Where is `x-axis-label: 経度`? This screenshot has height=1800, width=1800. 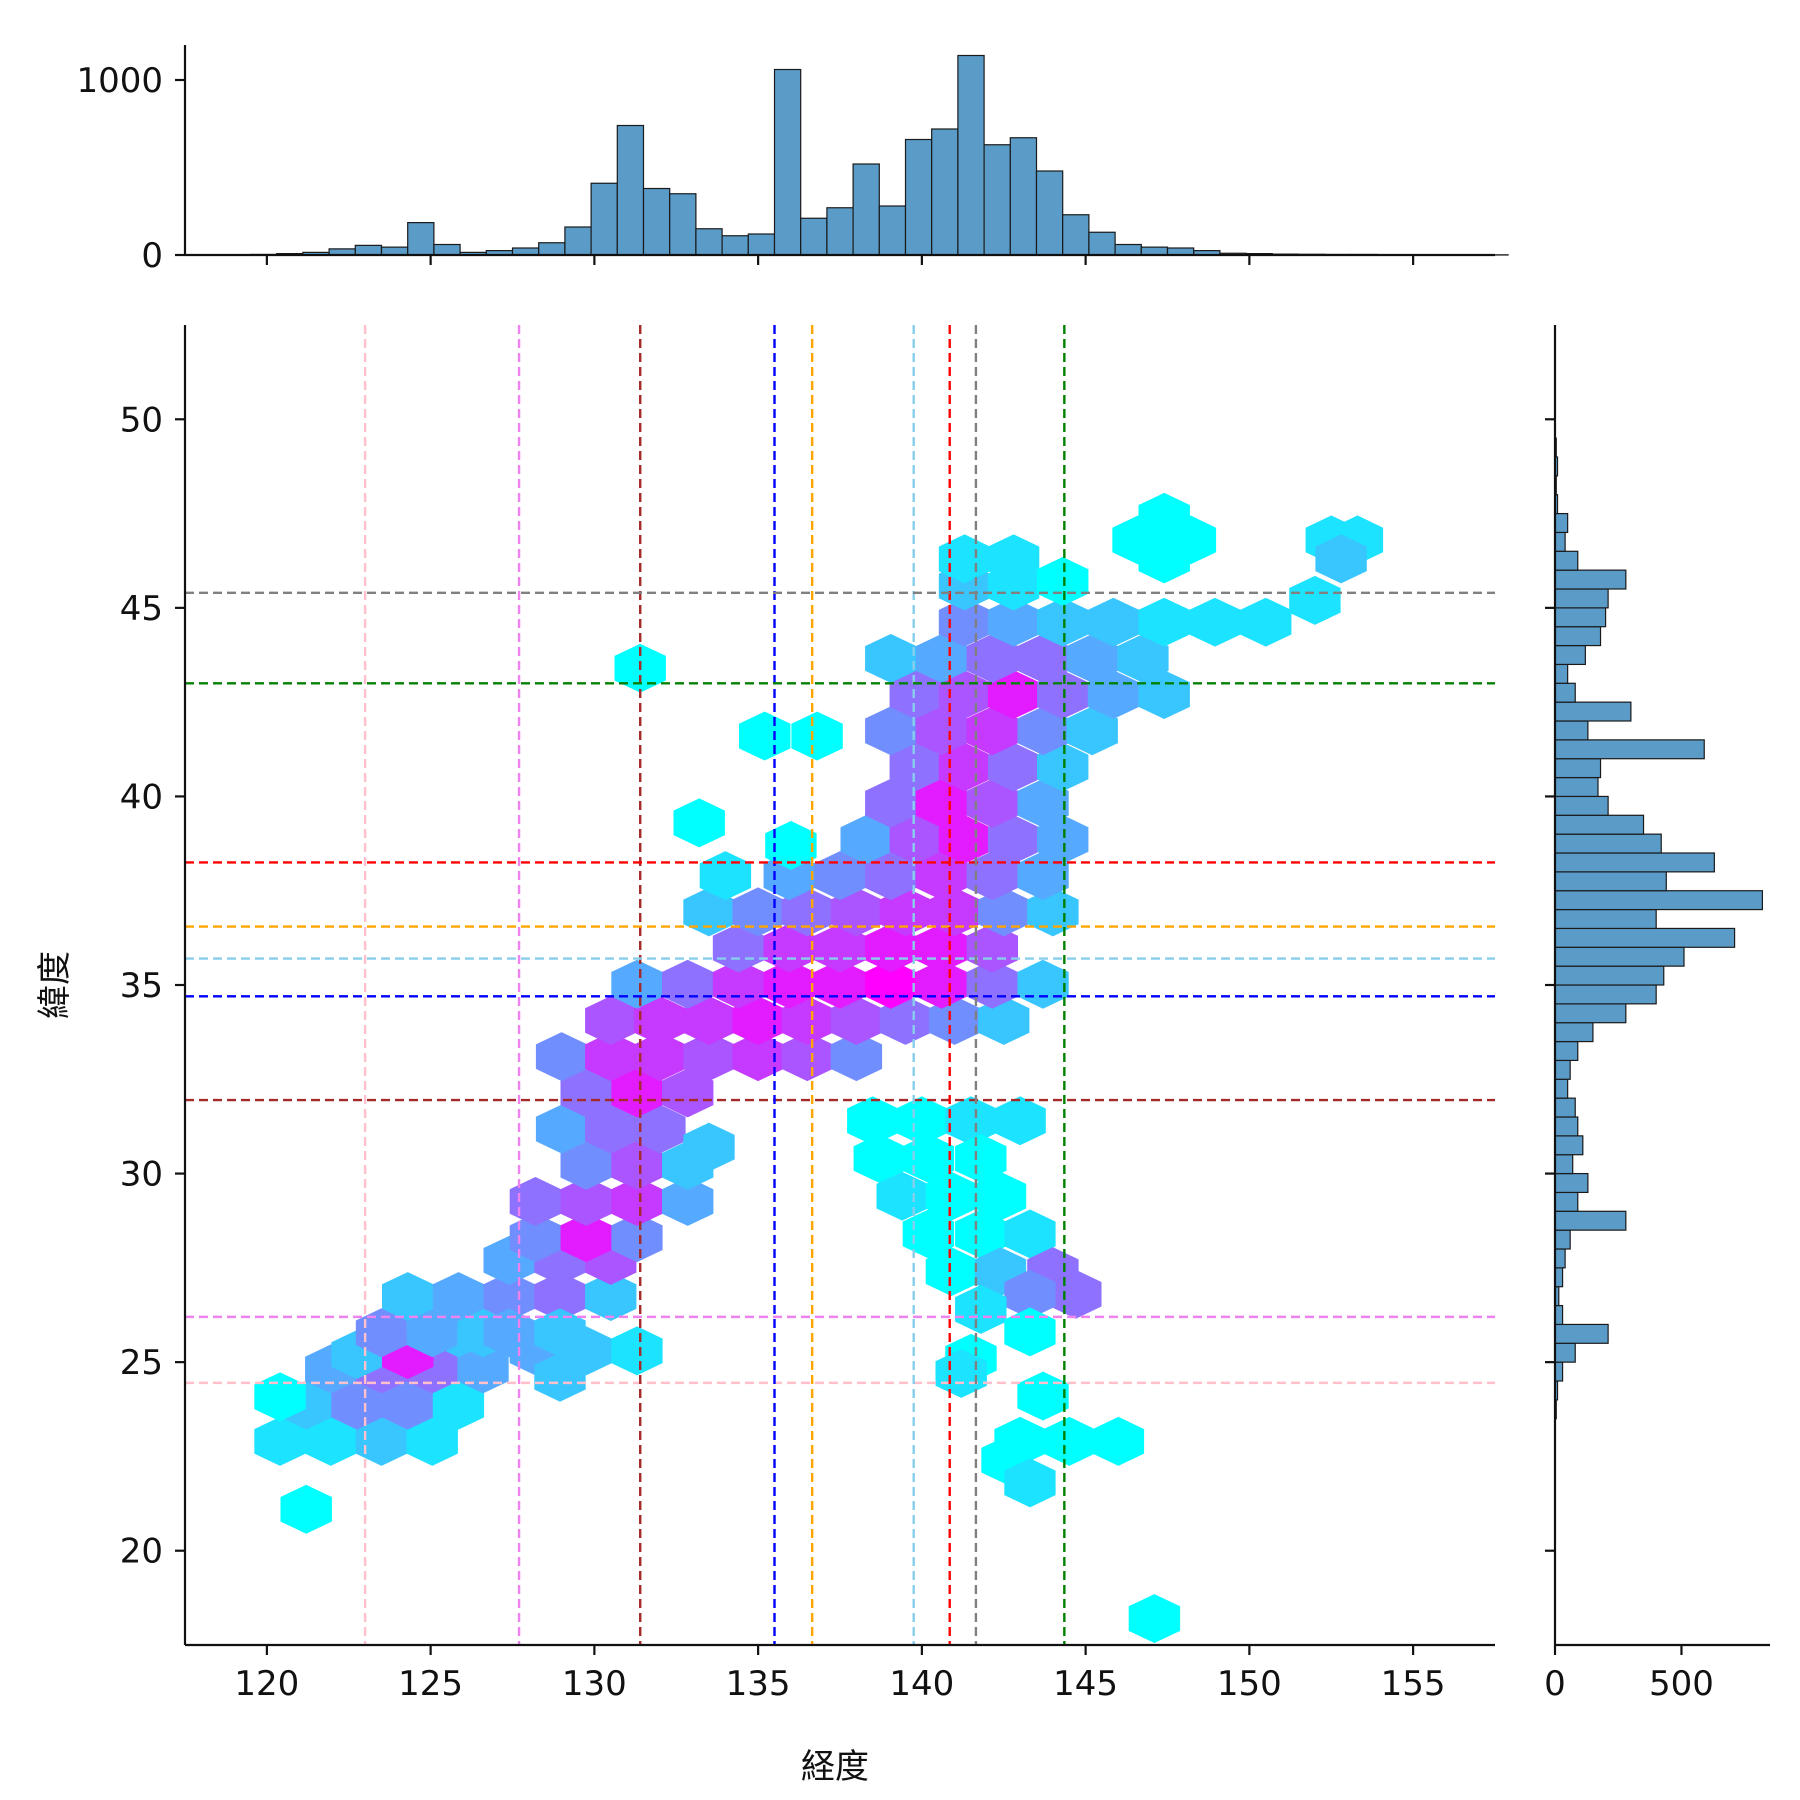 x-axis-label: 経度 is located at coordinates (835, 1767).